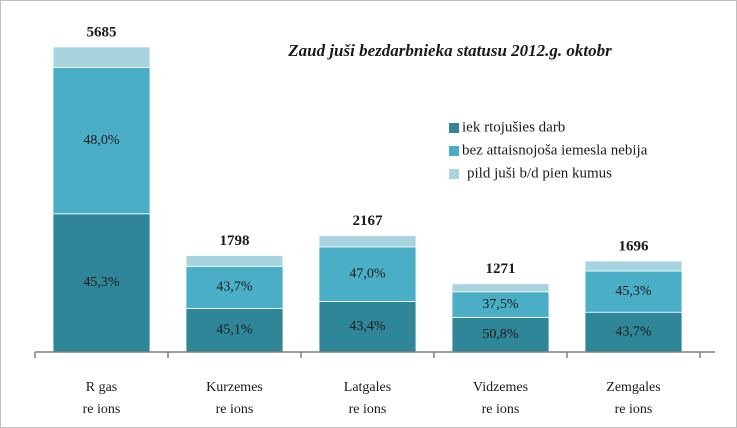 The image size is (737, 428). Describe the element at coordinates (367, 387) in the screenshot. I see `x-tick-label: Latgales` at that location.